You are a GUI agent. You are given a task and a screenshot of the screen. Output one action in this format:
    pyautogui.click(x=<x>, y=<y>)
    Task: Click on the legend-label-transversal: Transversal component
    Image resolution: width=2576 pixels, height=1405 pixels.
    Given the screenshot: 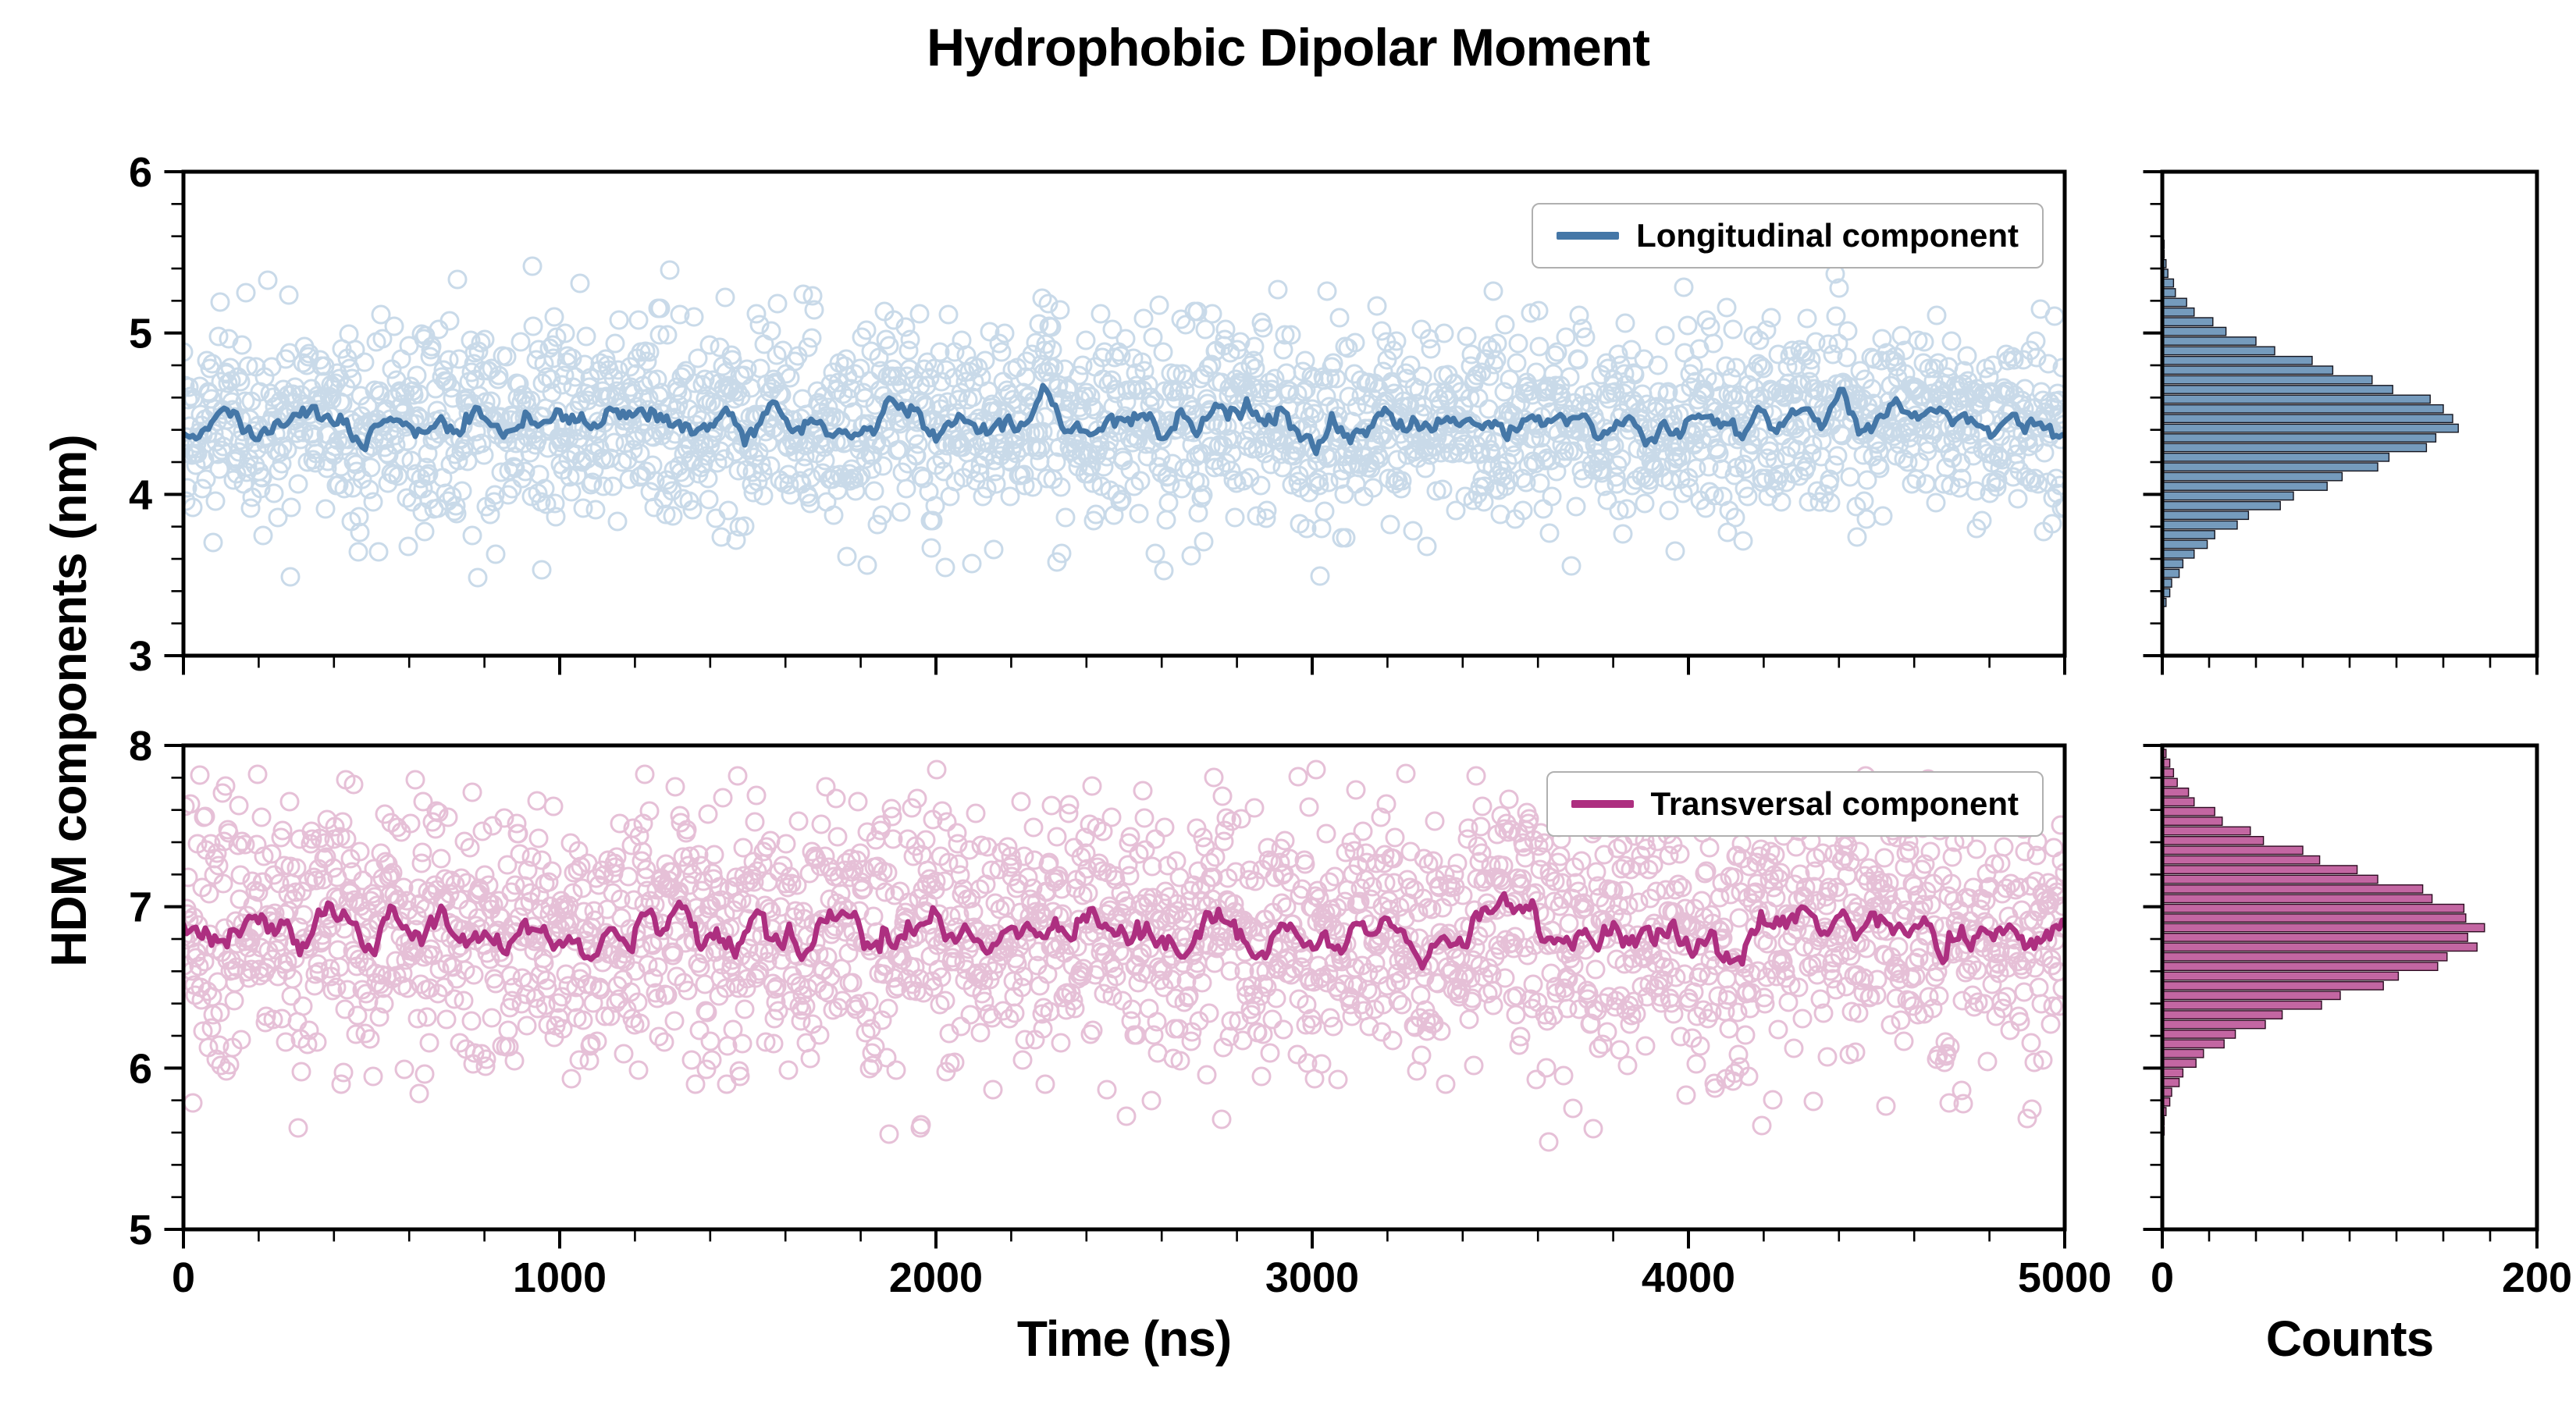 What is the action you would take?
    pyautogui.click(x=1835, y=804)
    